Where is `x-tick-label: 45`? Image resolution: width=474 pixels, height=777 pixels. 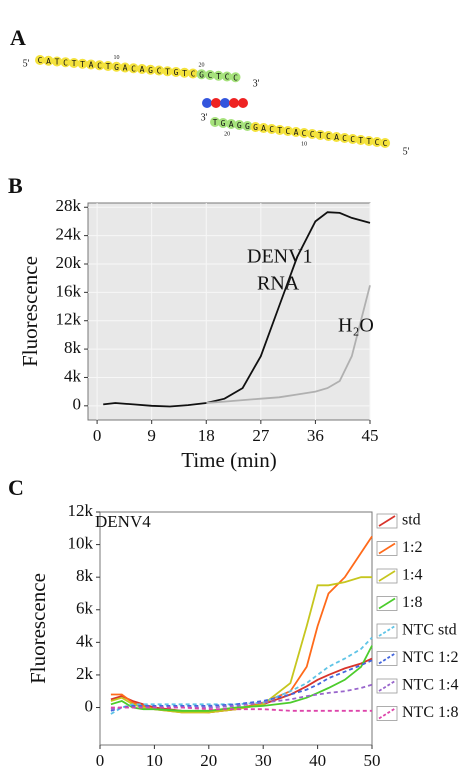
x-tick-label: 45 is located at coordinates (370, 435).